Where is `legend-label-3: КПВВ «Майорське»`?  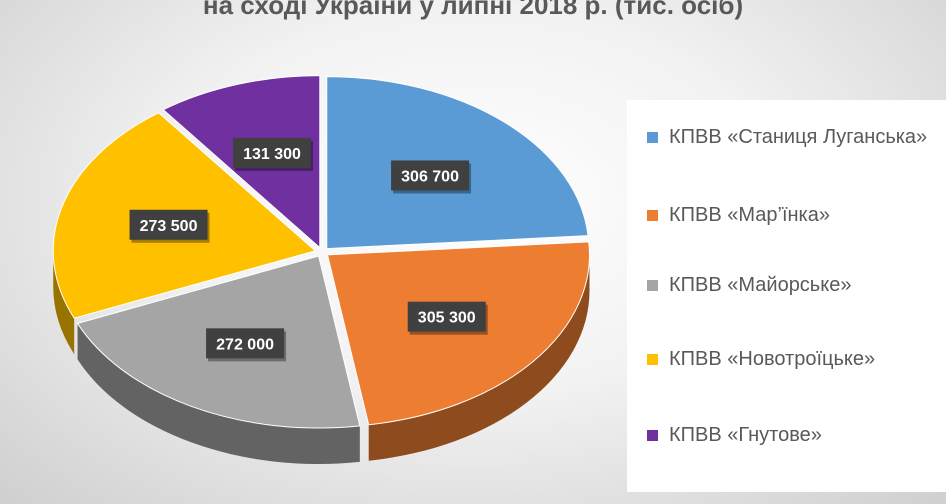
legend-label-3: КПВВ «Майорське» is located at coordinates (760, 285).